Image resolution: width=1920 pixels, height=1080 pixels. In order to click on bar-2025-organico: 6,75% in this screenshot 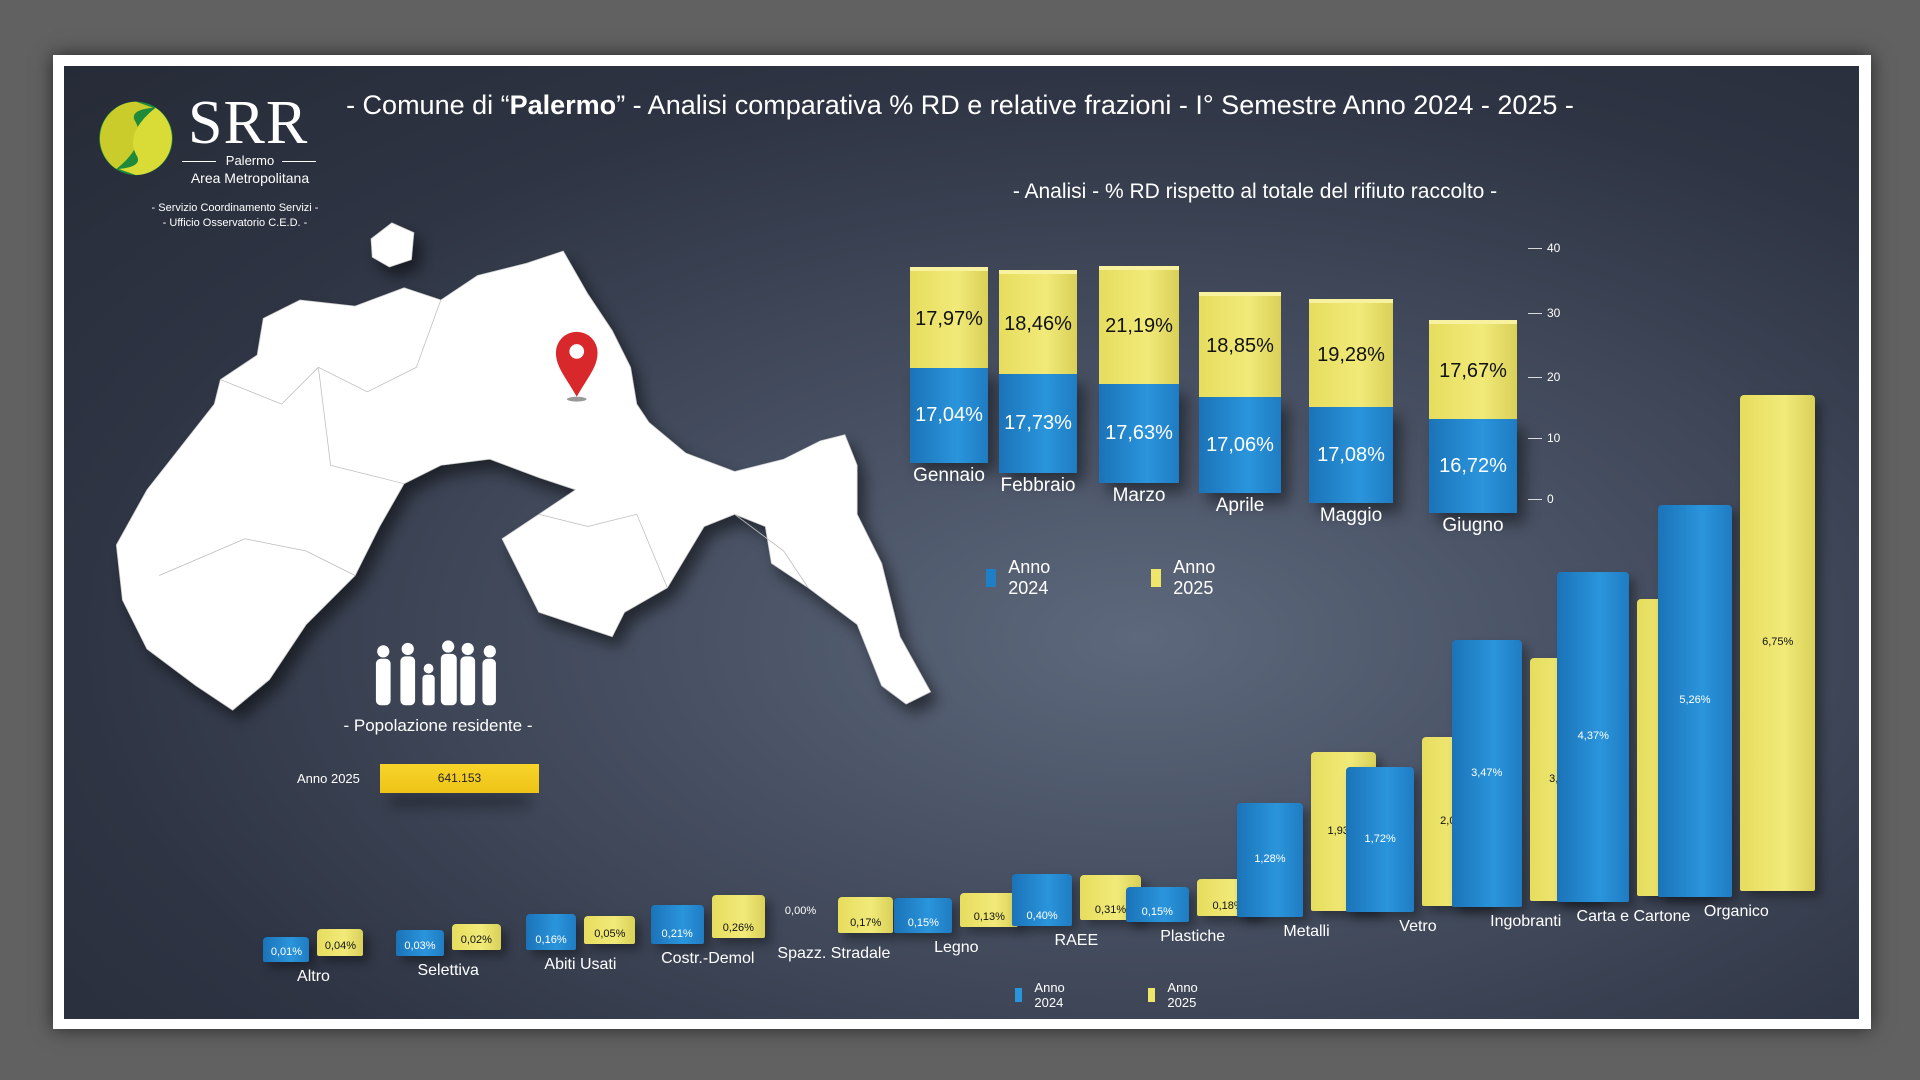, I will do `click(1778, 643)`.